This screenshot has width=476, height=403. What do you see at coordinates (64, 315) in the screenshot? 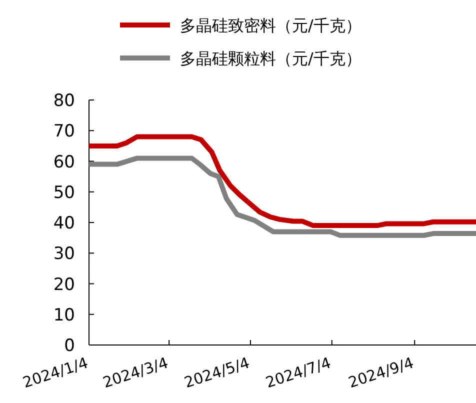
I see `y-tick-label: 10` at bounding box center [64, 315].